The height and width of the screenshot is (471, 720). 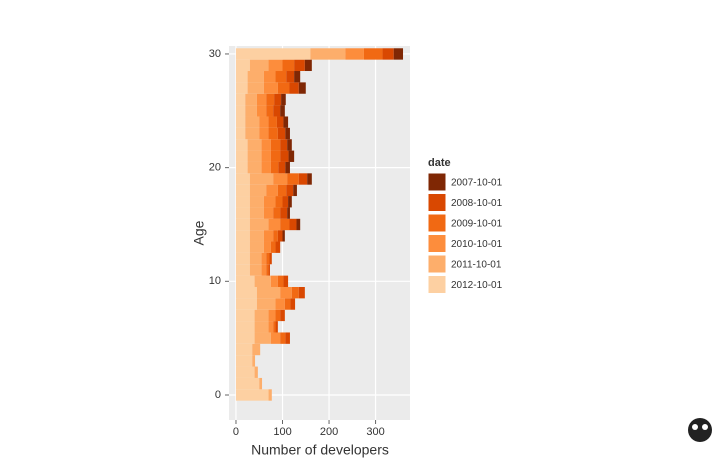 I want to click on y-tick-label: 0, so click(x=218, y=395).